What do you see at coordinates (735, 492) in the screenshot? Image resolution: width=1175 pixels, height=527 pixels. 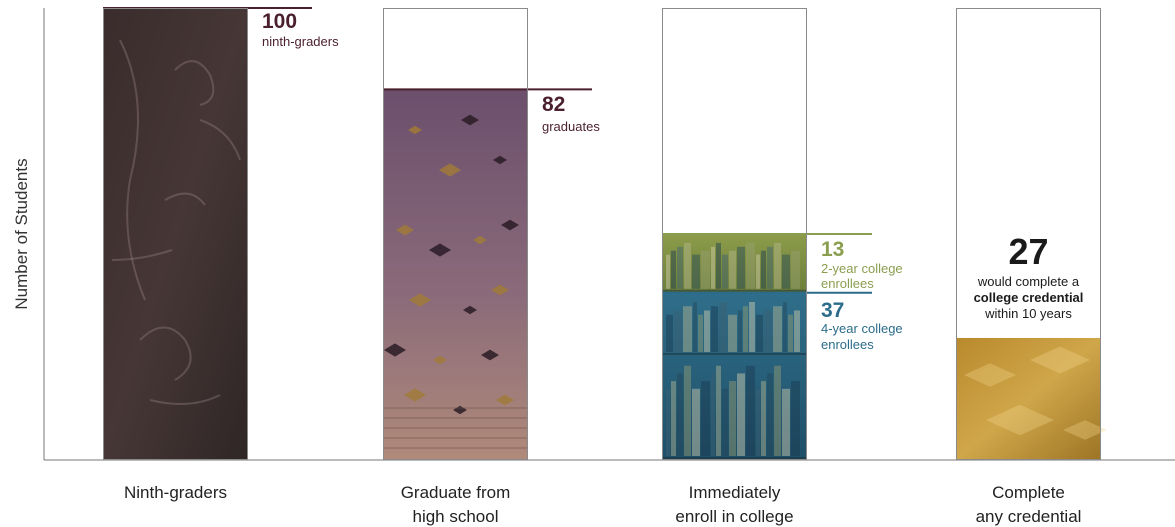 I see `category-label: Immediately` at bounding box center [735, 492].